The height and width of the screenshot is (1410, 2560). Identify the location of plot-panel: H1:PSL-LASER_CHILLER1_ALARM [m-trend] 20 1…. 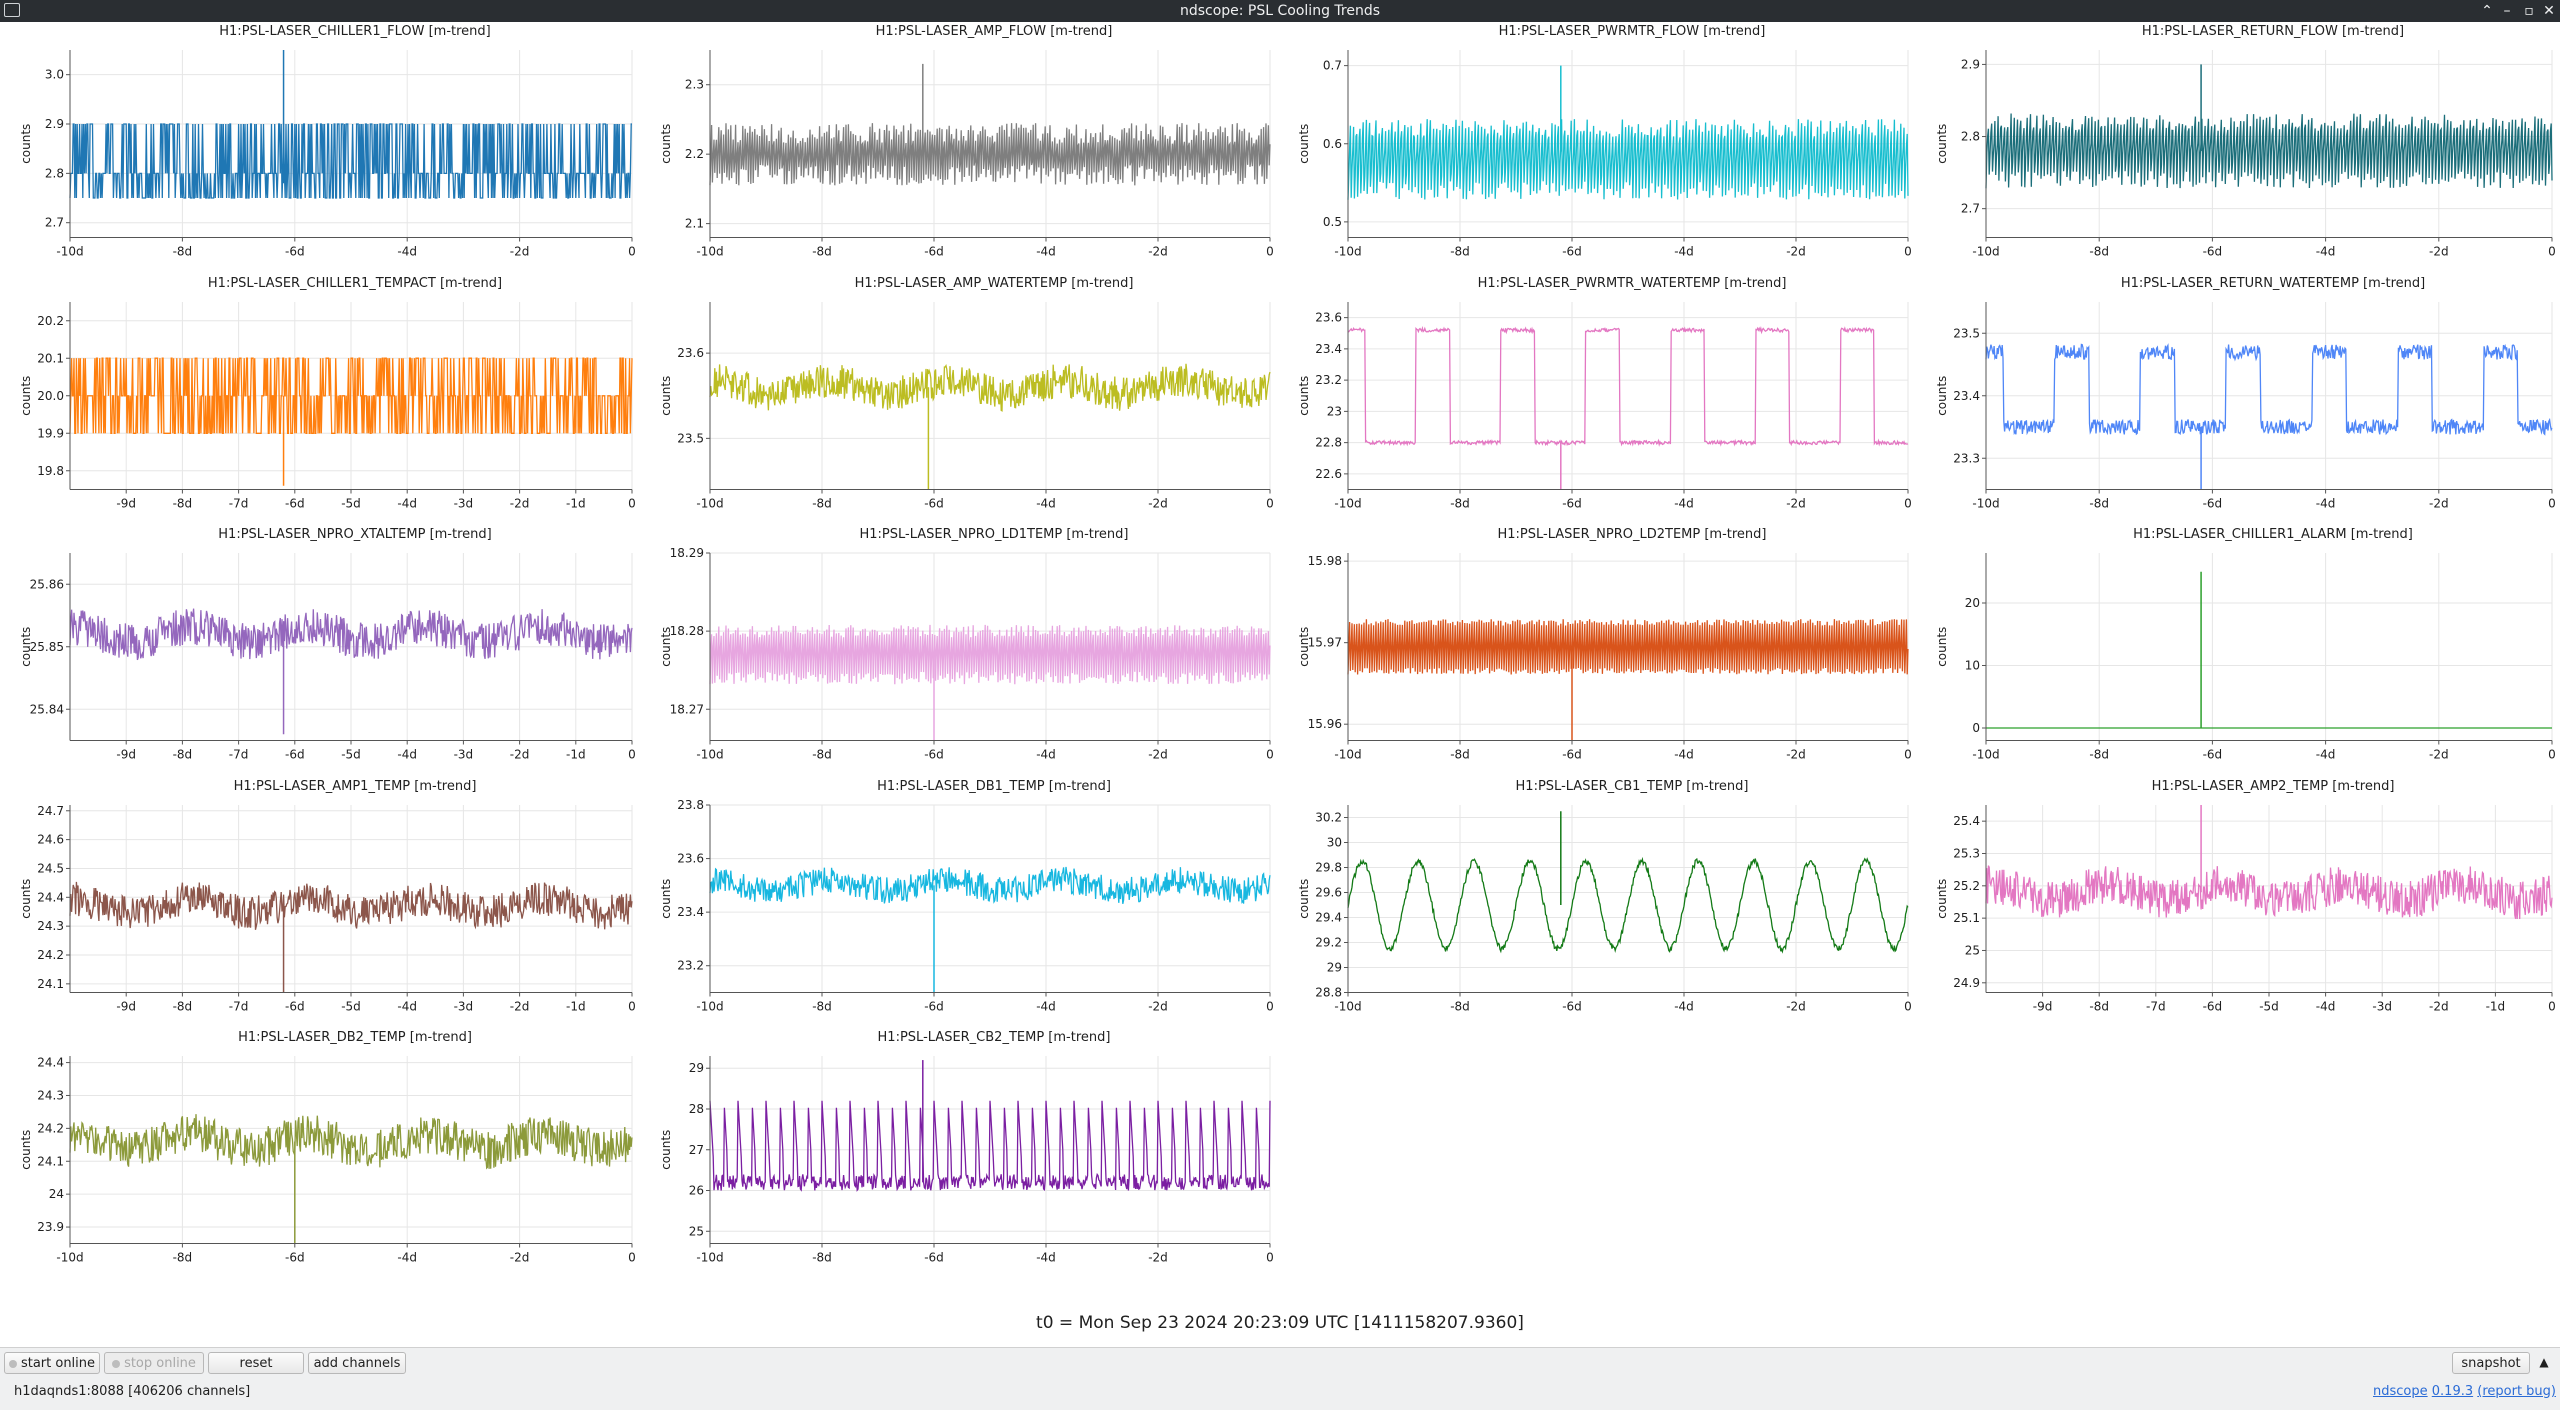
(2238, 651).